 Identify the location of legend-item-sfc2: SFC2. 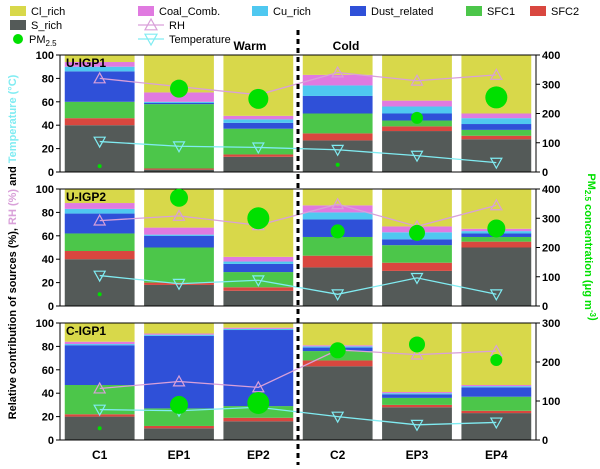
(554, 12).